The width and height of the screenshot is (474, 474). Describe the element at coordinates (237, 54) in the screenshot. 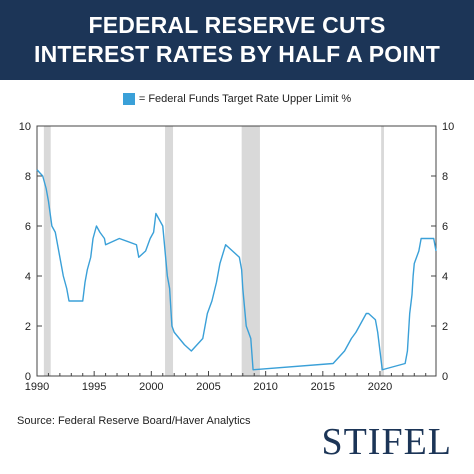

I see `title-line-2: INTEREST RATES BY HALF A POINT` at that location.